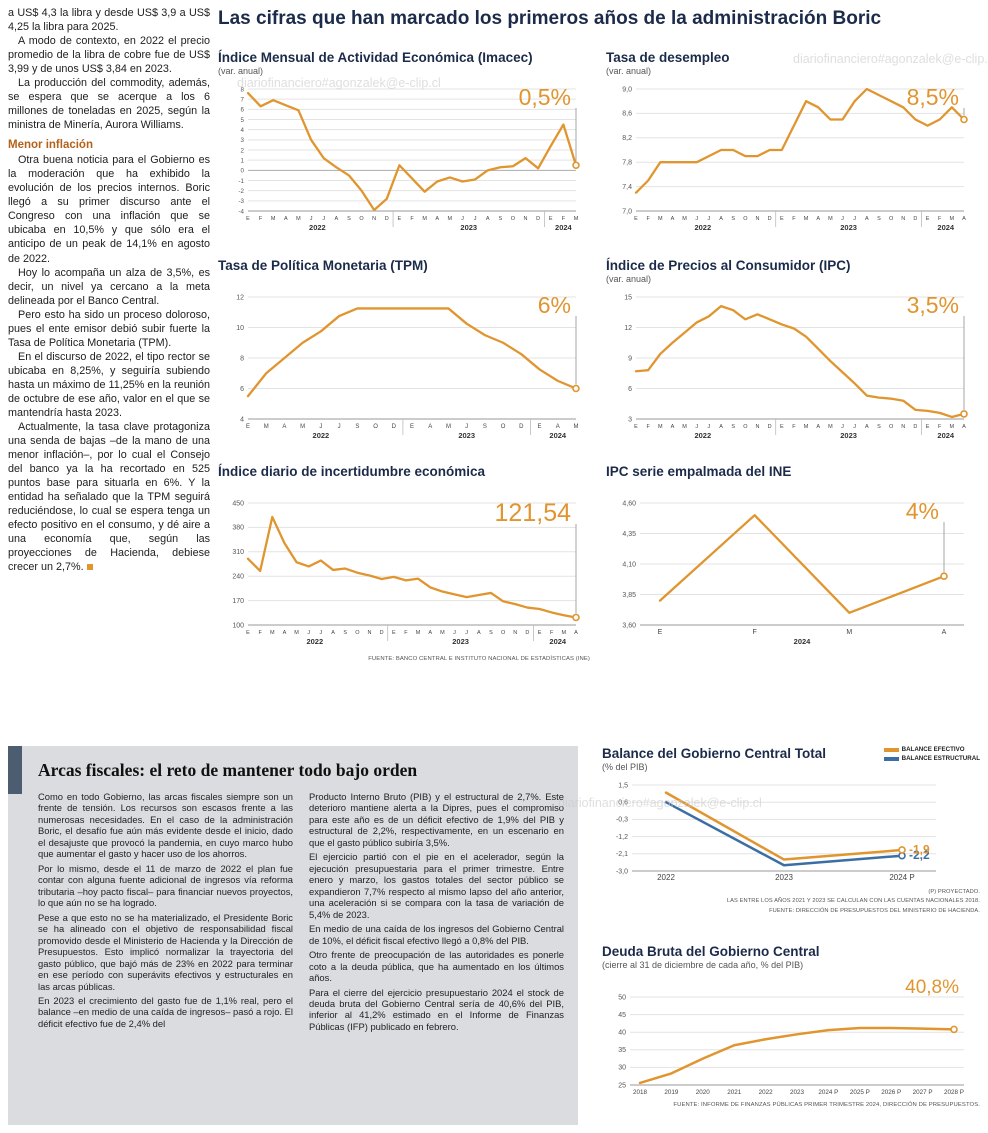  What do you see at coordinates (860, 1092) in the screenshot?
I see `svg-text: 2025 P` at bounding box center [860, 1092].